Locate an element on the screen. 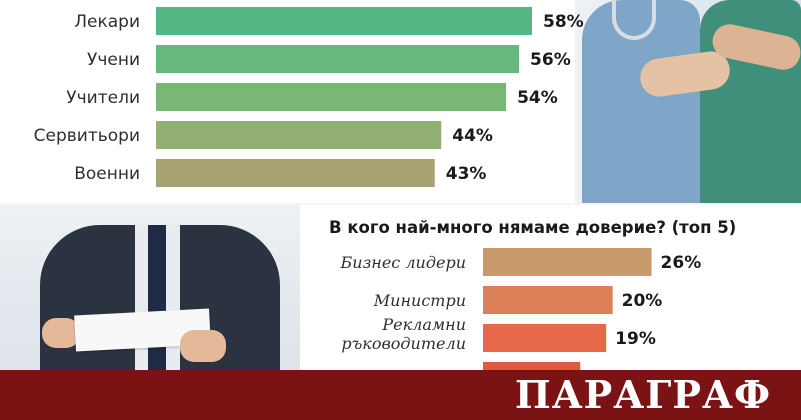  data-label: 44% is located at coordinates (472, 136).